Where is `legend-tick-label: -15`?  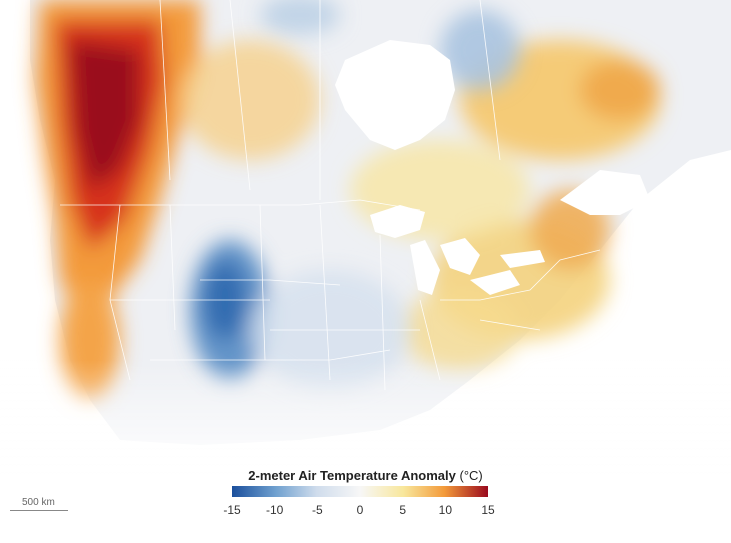
legend-tick-label: -15 is located at coordinates (232, 510).